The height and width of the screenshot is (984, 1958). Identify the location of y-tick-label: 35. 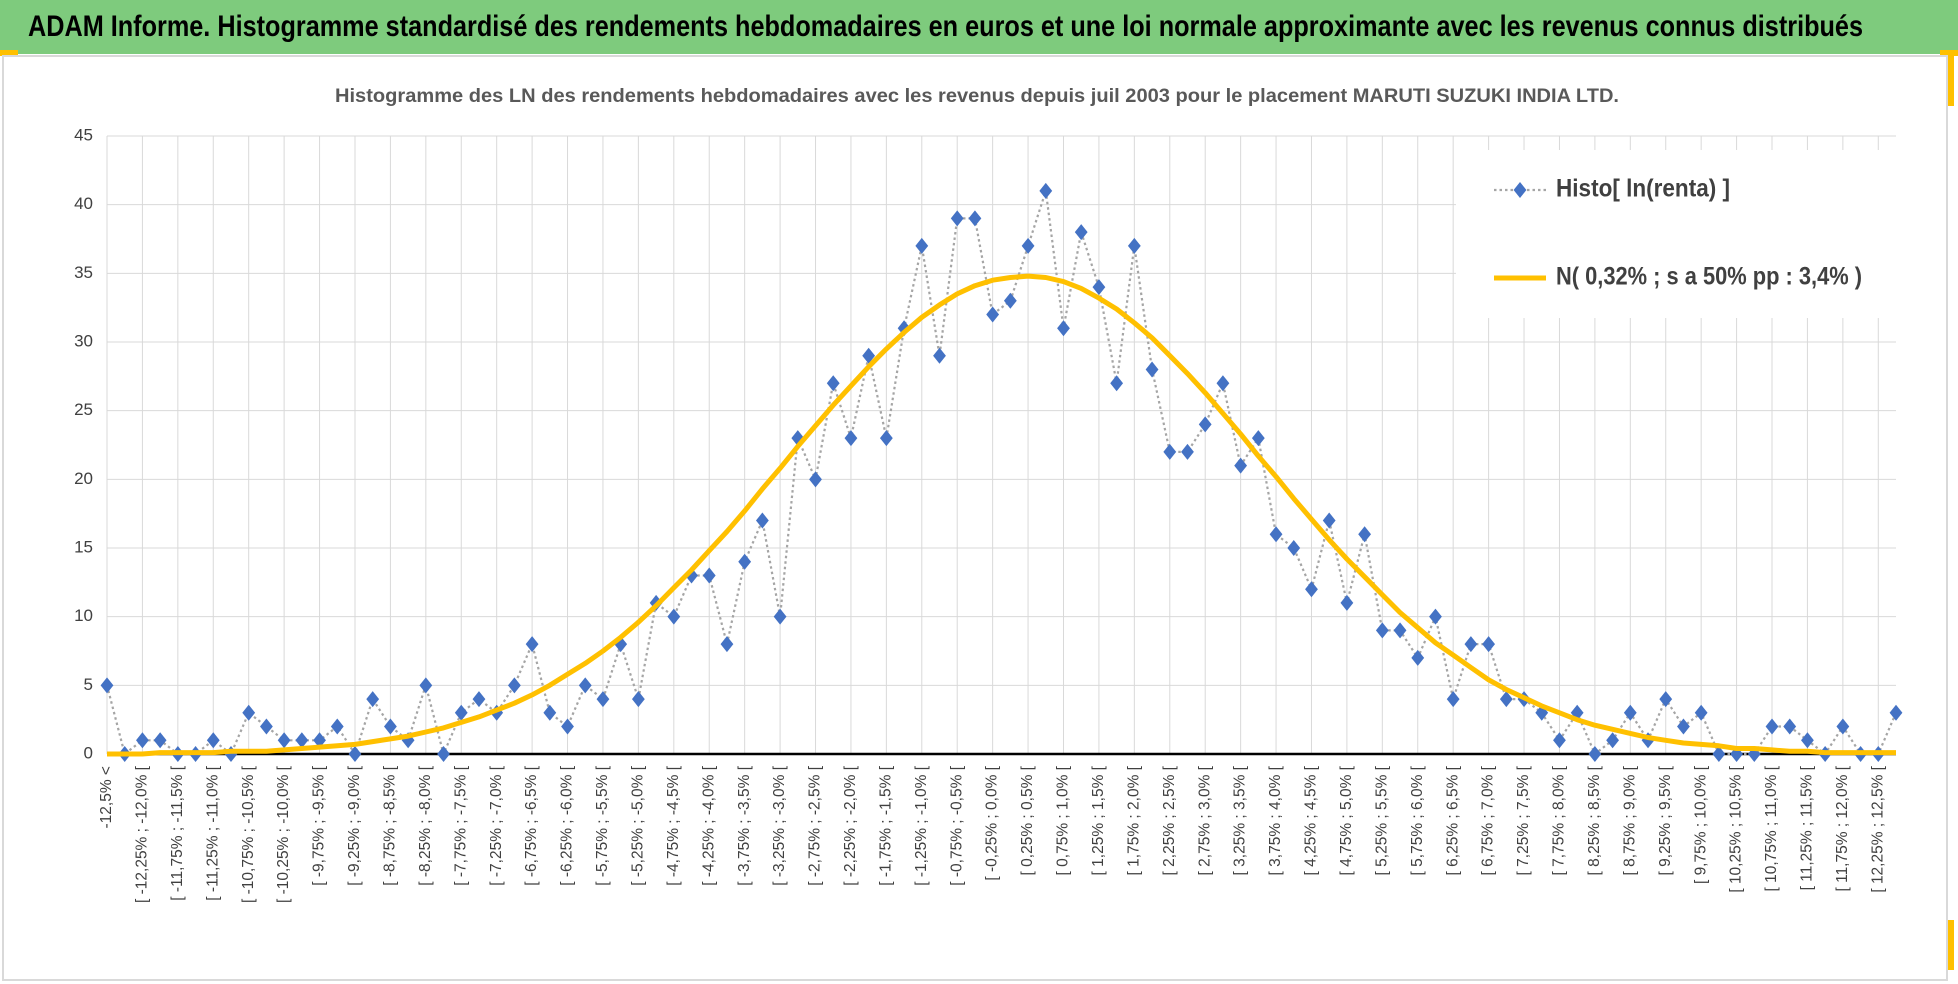
(83, 272).